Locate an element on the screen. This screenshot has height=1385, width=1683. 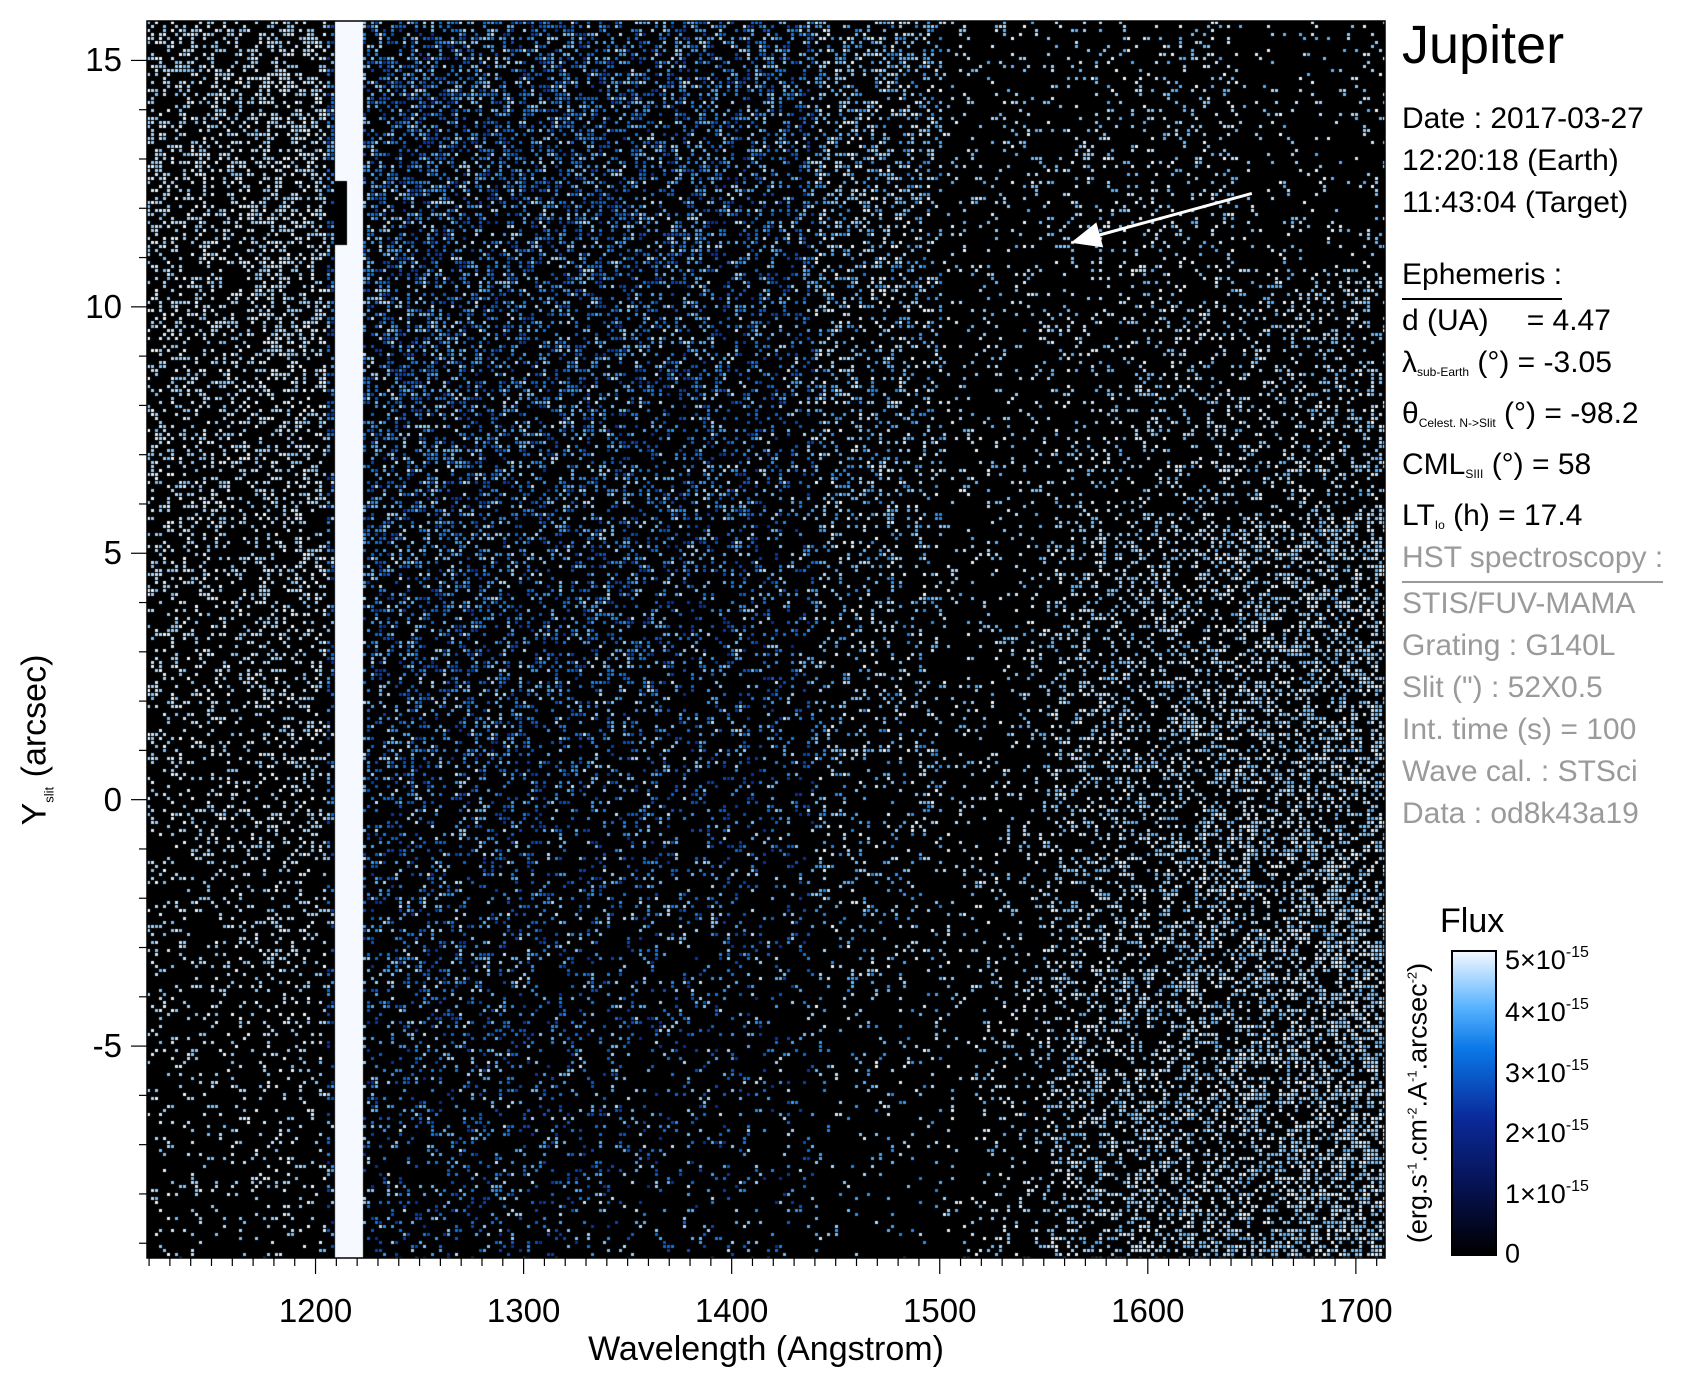
lt-sub: Io is located at coordinates (1439, 525).